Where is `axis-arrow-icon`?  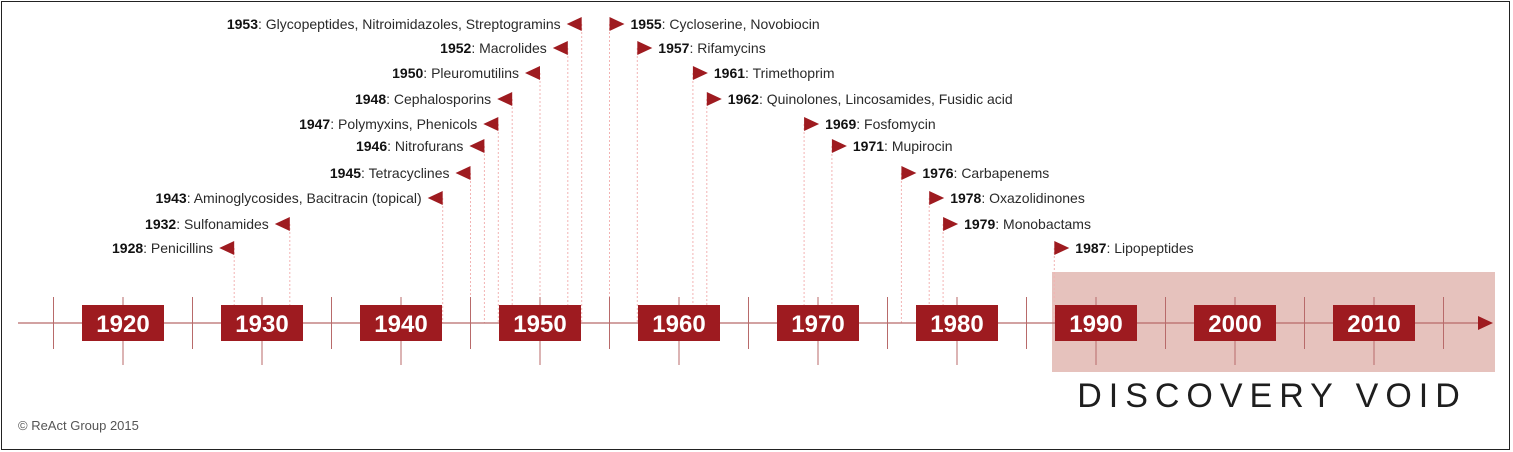 axis-arrow-icon is located at coordinates (1485, 323).